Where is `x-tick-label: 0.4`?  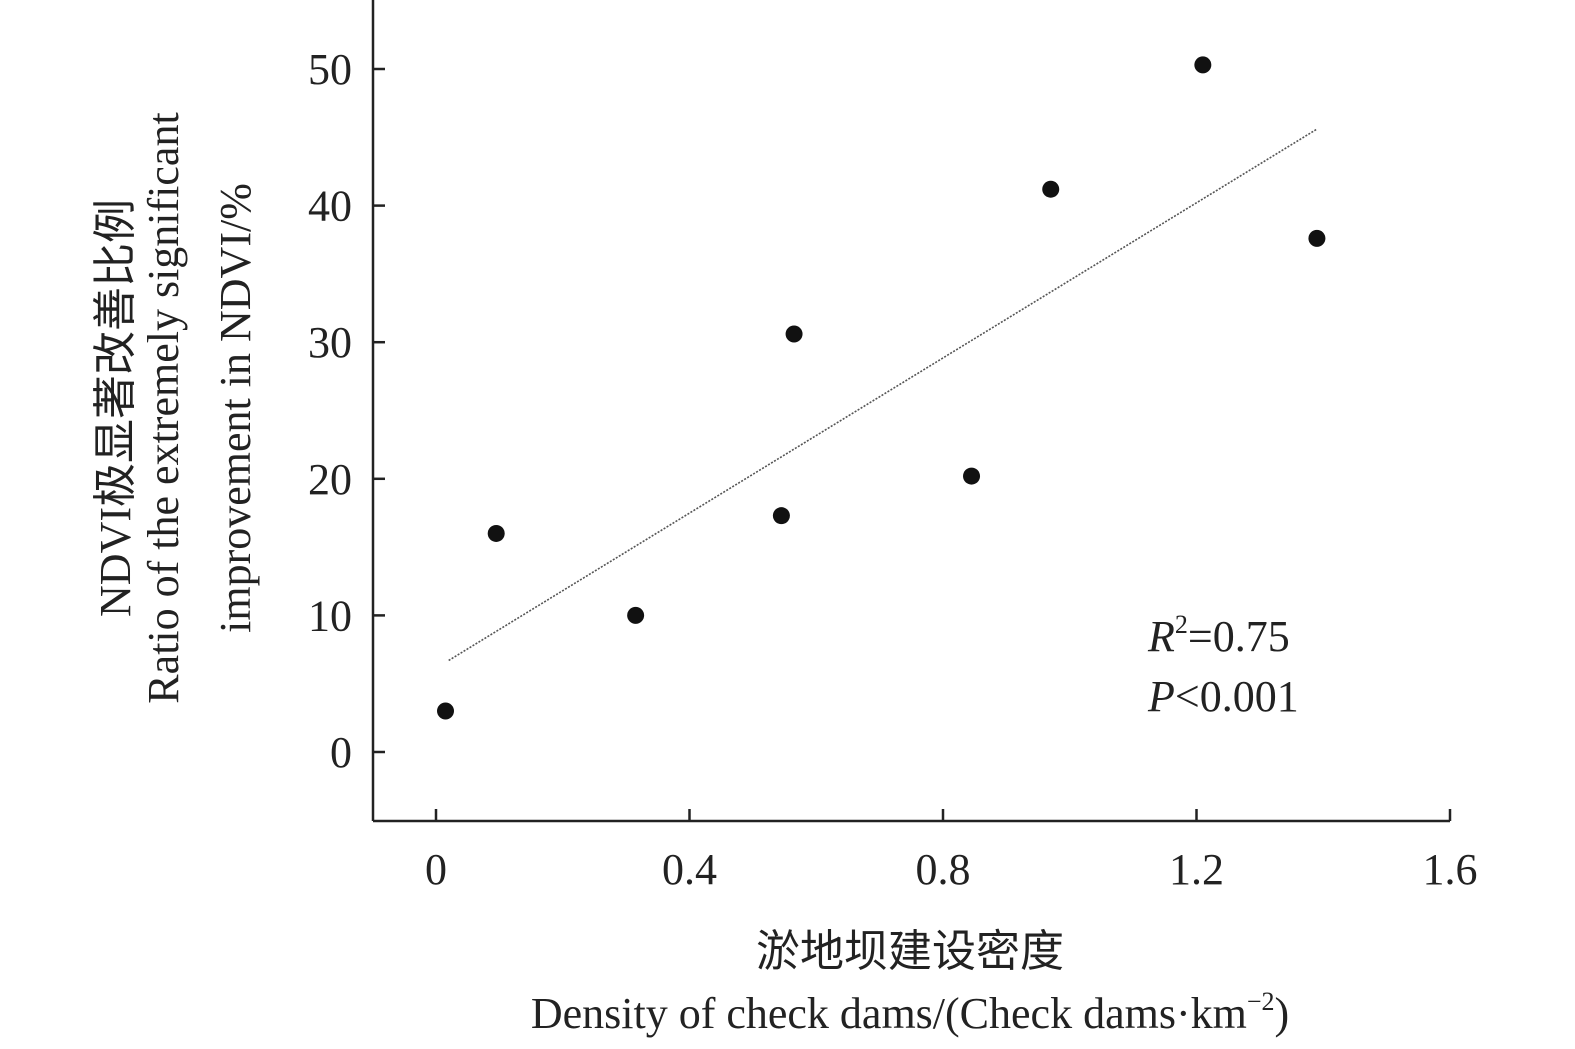 x-tick-label: 0.4 is located at coordinates (689, 869).